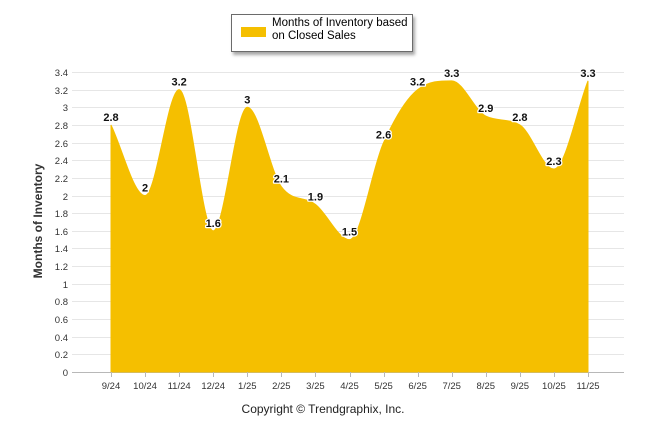 This screenshot has width=646, height=434. I want to click on data-label: 1.9, so click(315, 197).